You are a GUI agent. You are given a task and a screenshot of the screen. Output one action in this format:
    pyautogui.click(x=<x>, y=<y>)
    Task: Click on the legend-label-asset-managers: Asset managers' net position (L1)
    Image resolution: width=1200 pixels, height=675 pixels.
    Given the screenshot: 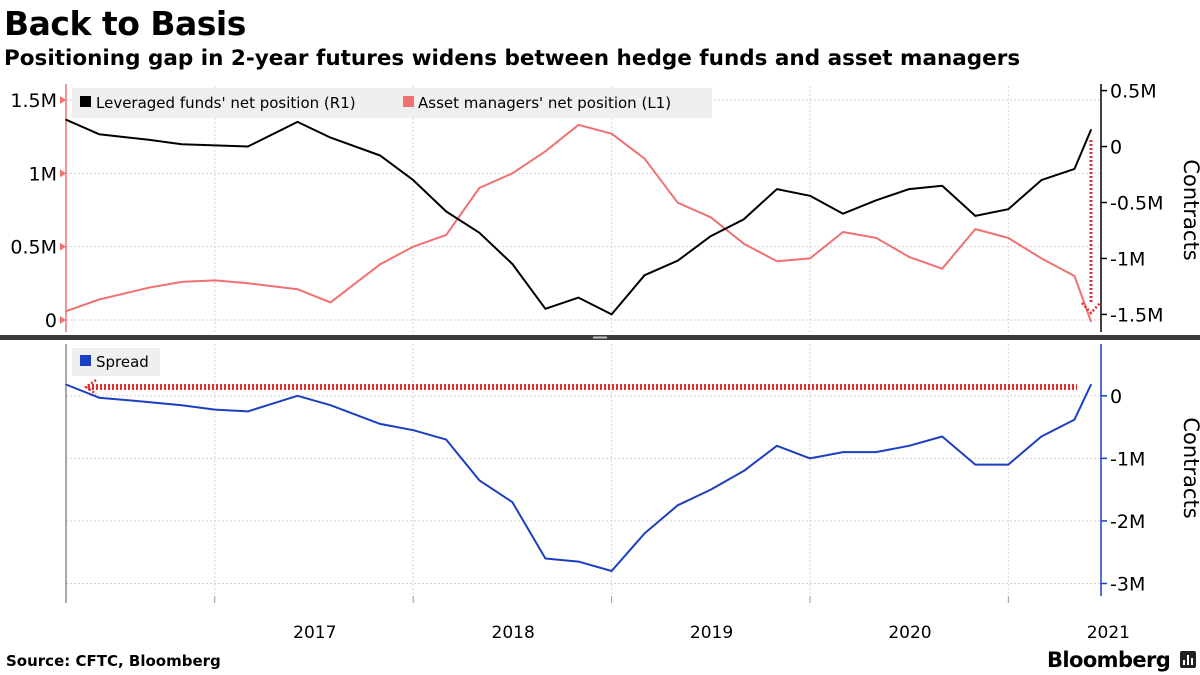 What is the action you would take?
    pyautogui.click(x=544, y=103)
    